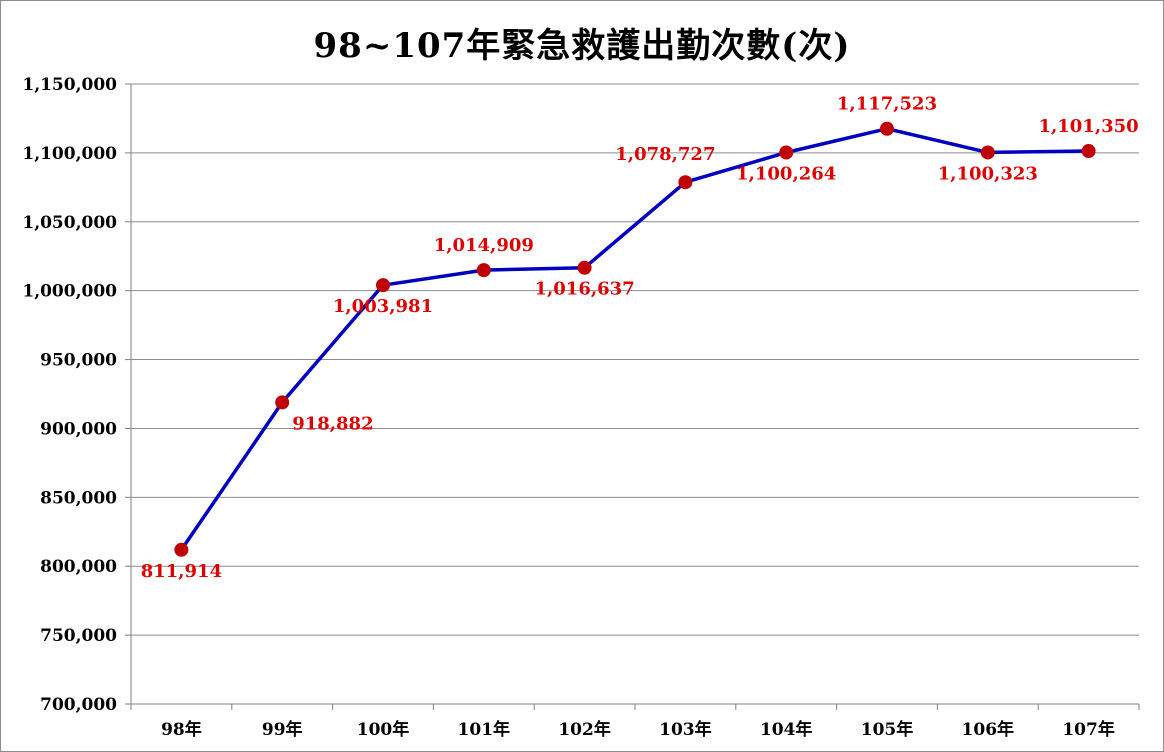  What do you see at coordinates (383, 306) in the screenshot?
I see `data-label: 1,003,981` at bounding box center [383, 306].